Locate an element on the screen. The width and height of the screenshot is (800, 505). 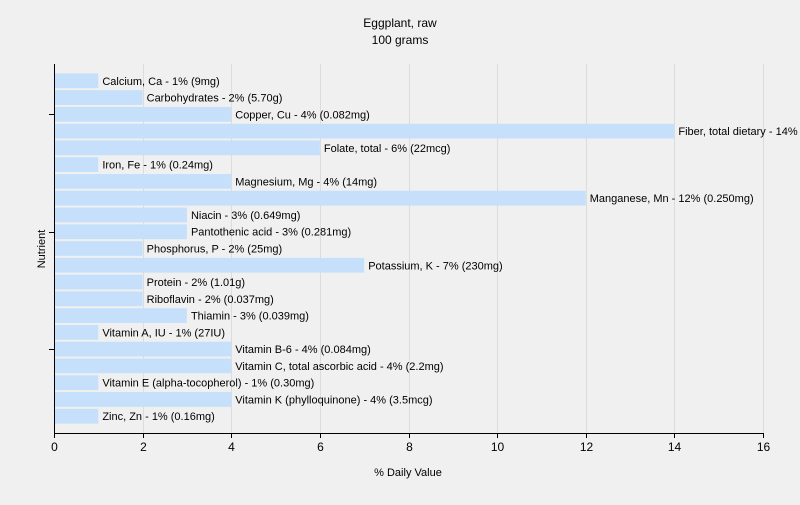
x-axis-label: % Daily Value is located at coordinates (408, 473).